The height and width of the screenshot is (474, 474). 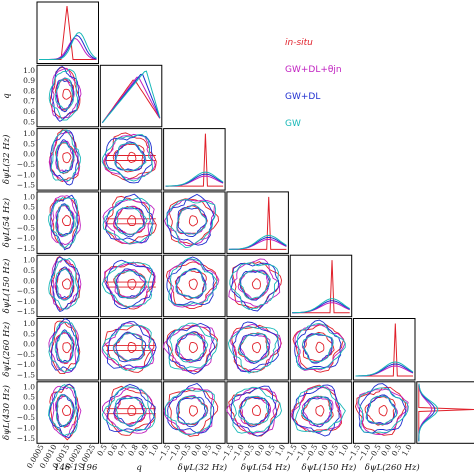 What do you see at coordinates (329, 467) in the screenshot?
I see `x-axis-label: δψL(150 Hz)` at bounding box center [329, 467].